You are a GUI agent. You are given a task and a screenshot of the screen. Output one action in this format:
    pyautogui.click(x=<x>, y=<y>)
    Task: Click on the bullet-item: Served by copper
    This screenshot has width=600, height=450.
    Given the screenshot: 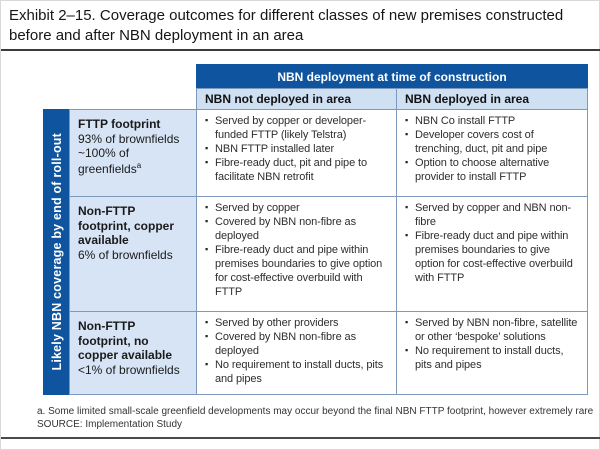 What is the action you would take?
    pyautogui.click(x=298, y=209)
    